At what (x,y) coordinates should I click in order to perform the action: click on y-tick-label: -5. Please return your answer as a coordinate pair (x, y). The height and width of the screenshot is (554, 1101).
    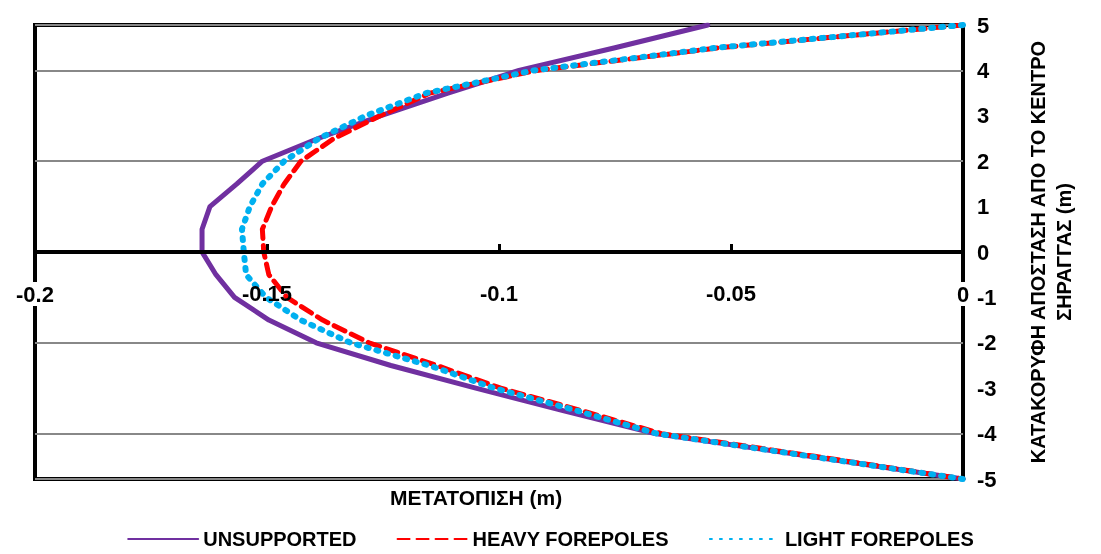
    Looking at the image, I should click on (987, 479).